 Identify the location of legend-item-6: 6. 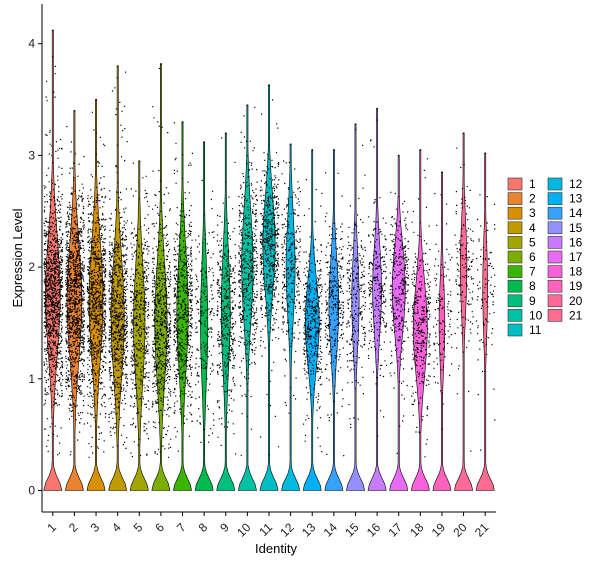
(521, 257).